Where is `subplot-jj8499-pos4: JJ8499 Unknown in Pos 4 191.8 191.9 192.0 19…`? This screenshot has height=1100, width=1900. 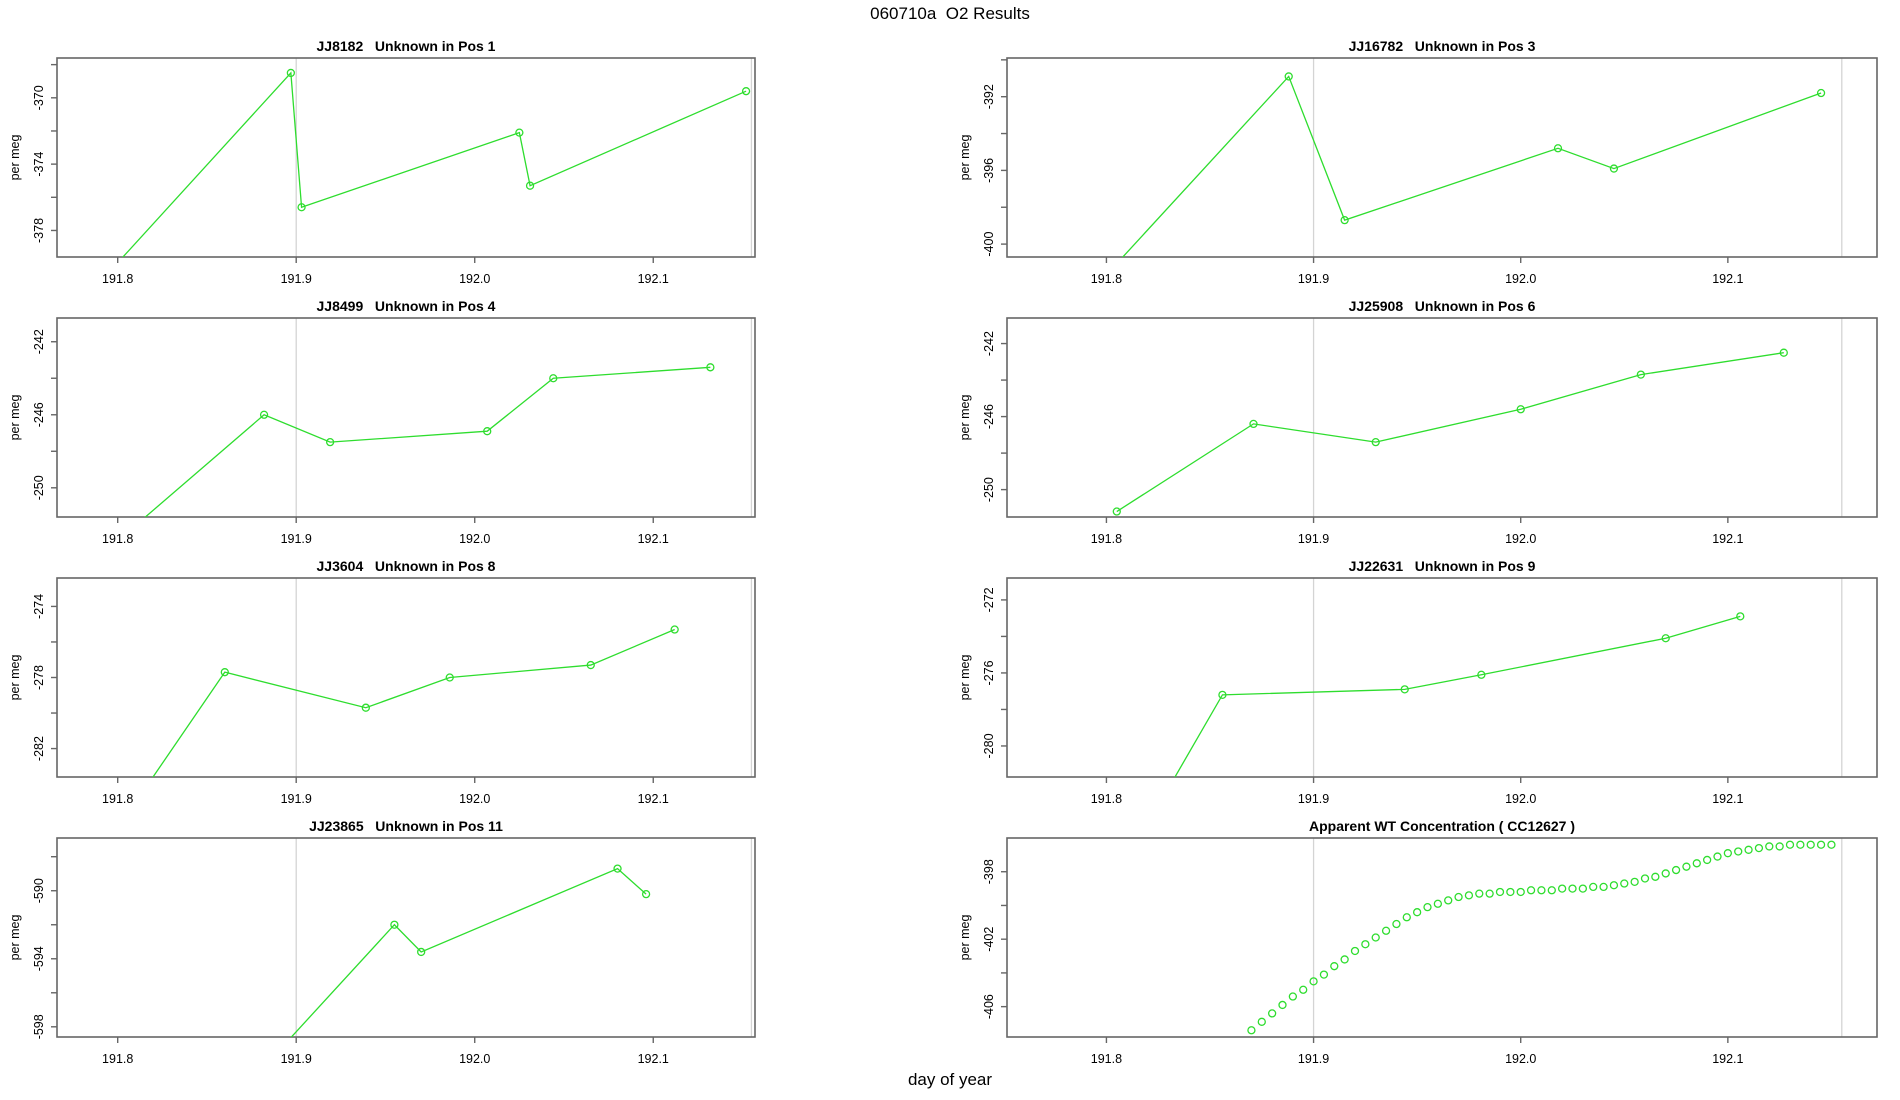 subplot-jj8499-pos4: JJ8499 Unknown in Pos 4 191.8 191.9 192.0 19… is located at coordinates (475, 435).